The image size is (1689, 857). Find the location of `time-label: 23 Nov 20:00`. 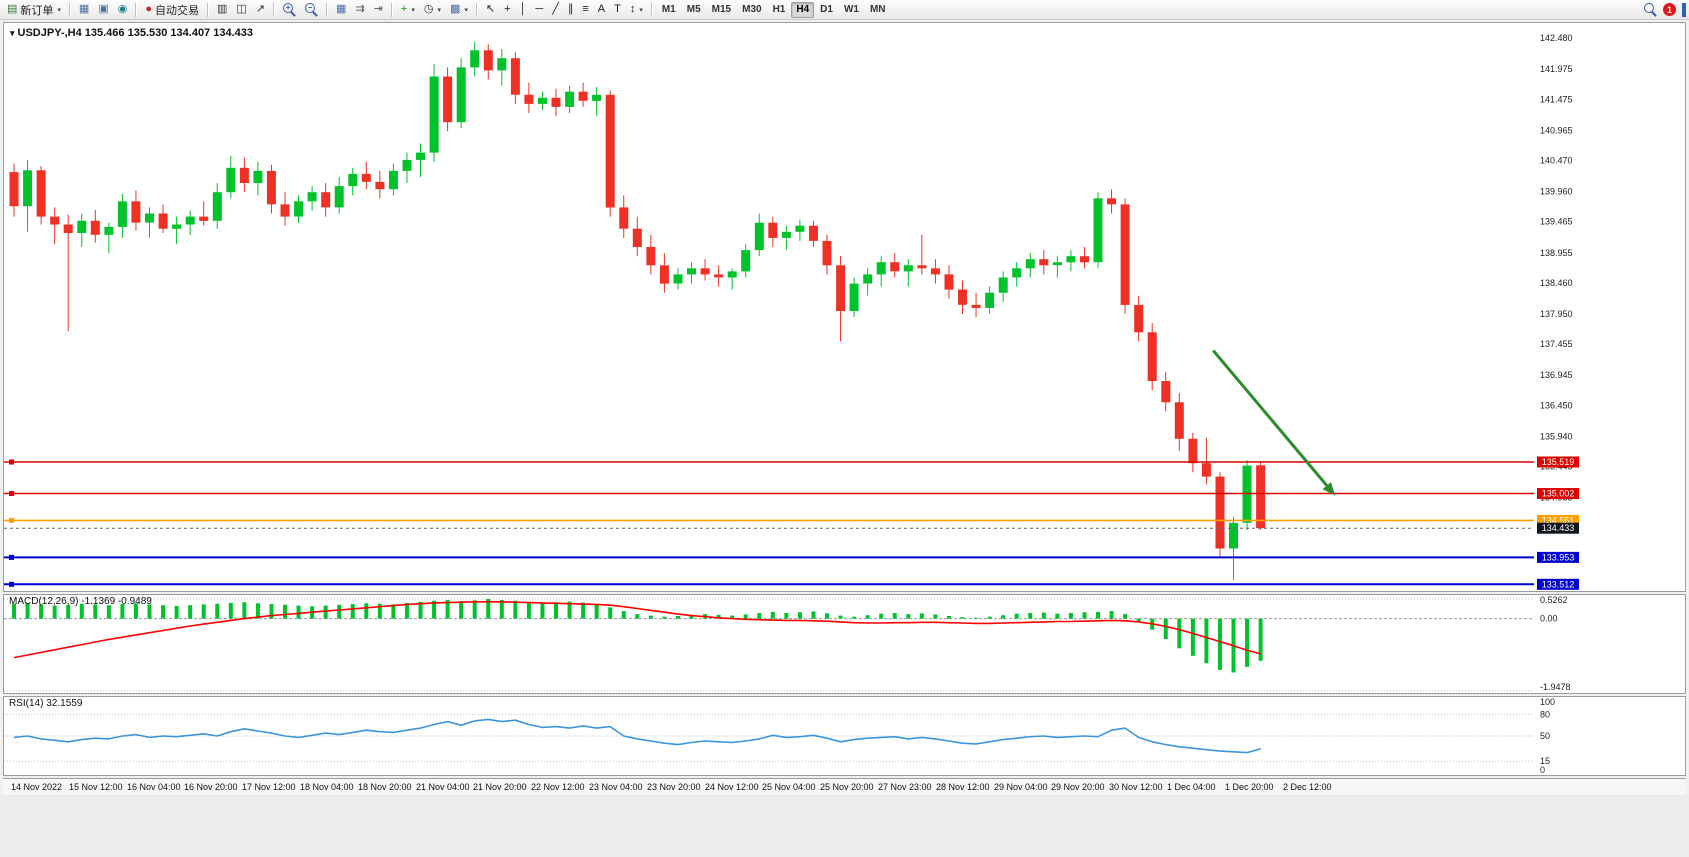

time-label: 23 Nov 20:00 is located at coordinates (674, 787).